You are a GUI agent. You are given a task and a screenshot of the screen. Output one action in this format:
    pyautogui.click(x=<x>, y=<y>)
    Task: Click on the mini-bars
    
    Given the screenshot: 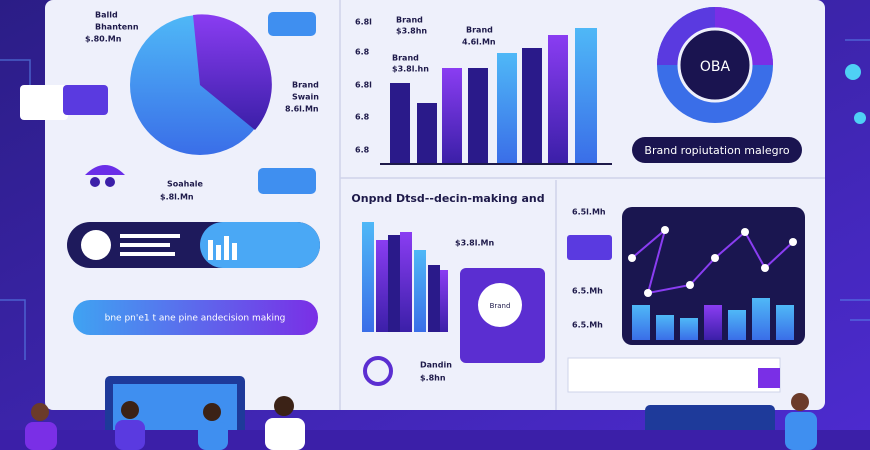 What is the action you would take?
    pyautogui.click(x=222, y=248)
    